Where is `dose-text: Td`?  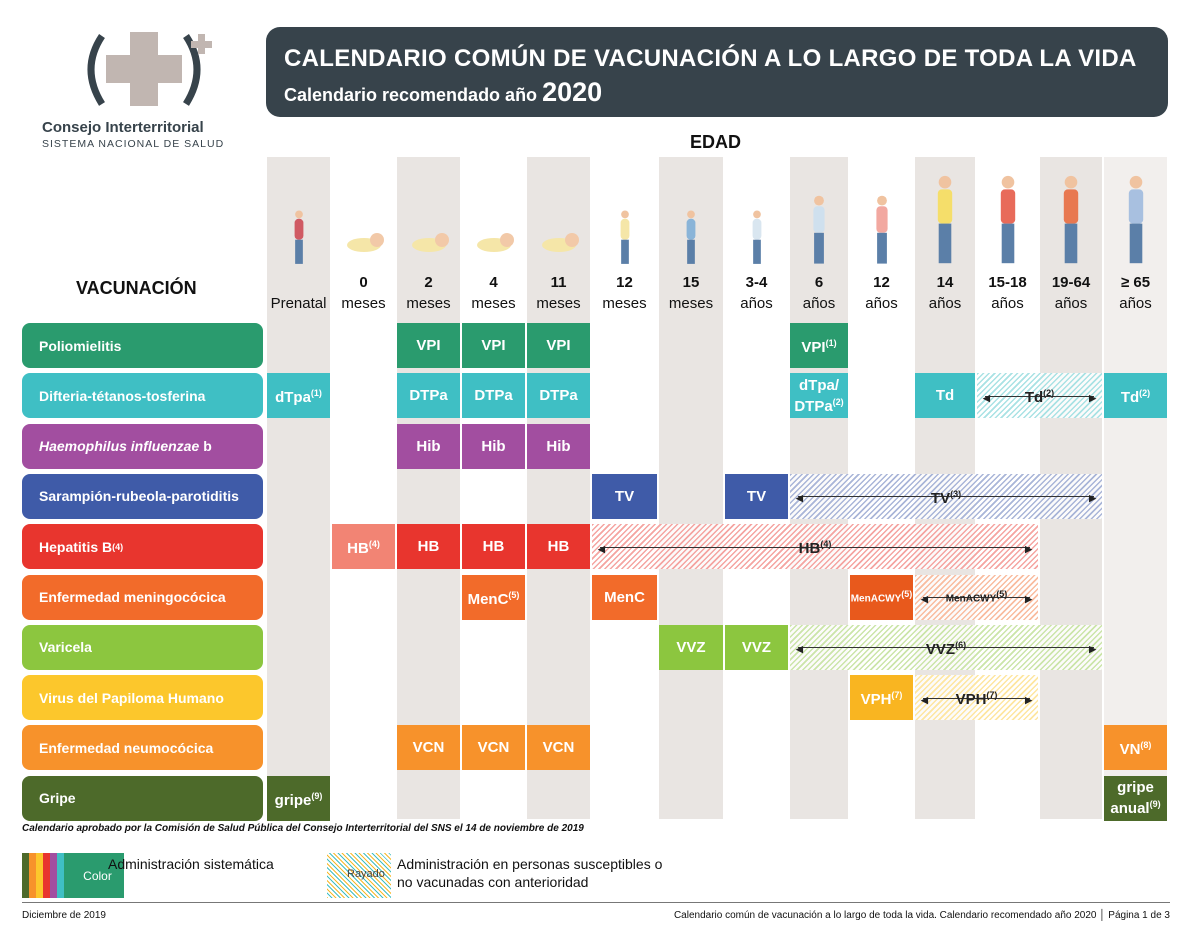 dose-text: Td is located at coordinates (1034, 398).